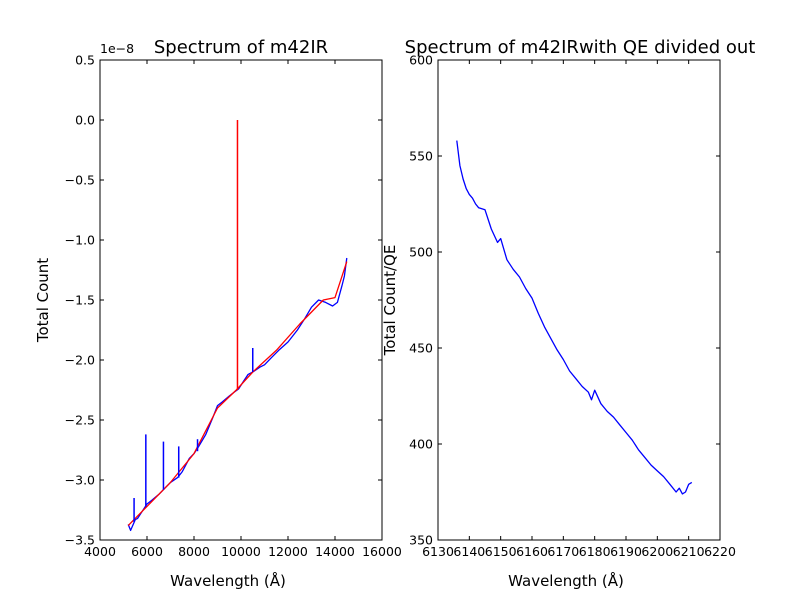 This screenshot has width=800, height=600. What do you see at coordinates (275, 580) in the screenshot?
I see `plot-left-xlabel-unit: (Å)` at bounding box center [275, 580].